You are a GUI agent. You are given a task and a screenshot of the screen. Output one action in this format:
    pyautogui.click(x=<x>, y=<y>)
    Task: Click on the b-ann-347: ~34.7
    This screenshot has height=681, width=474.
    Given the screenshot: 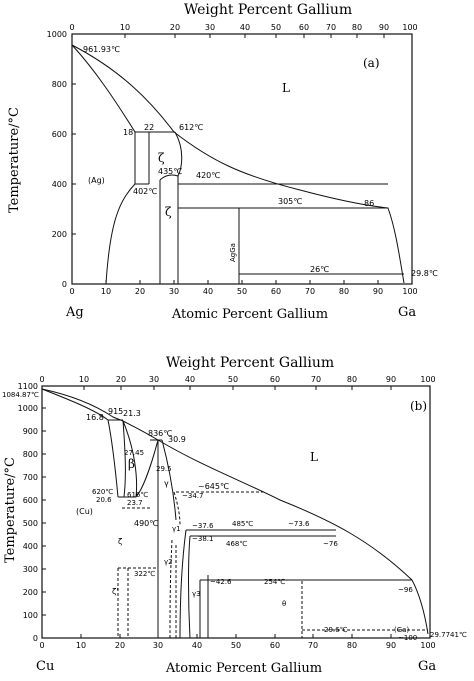 What is the action you would take?
    pyautogui.click(x=192, y=496)
    